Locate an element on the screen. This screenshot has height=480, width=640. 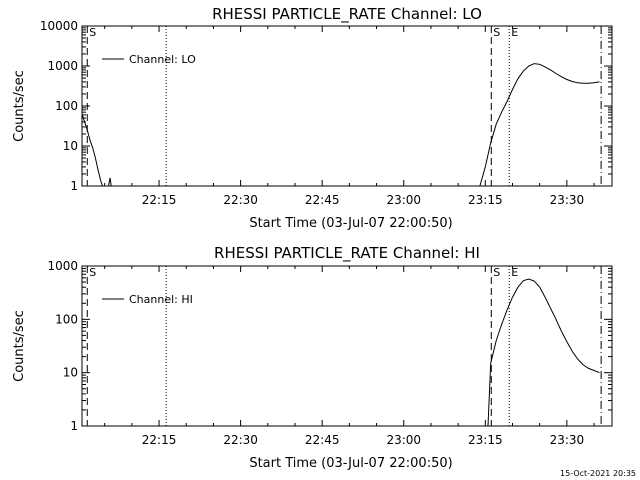
legend-label: Channel: HI is located at coordinates (161, 299).